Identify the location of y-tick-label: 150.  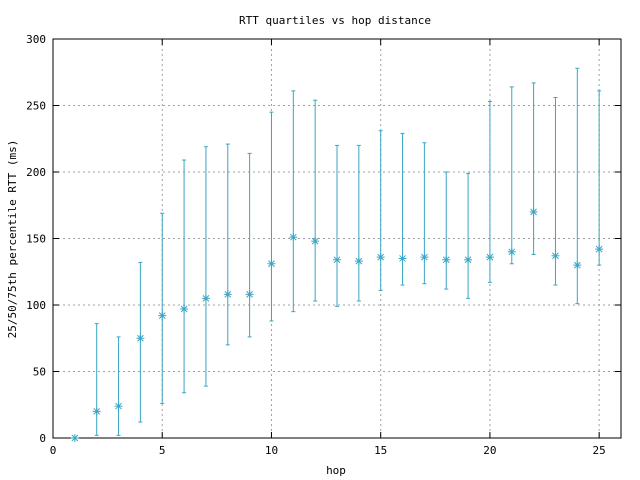
(36, 239).